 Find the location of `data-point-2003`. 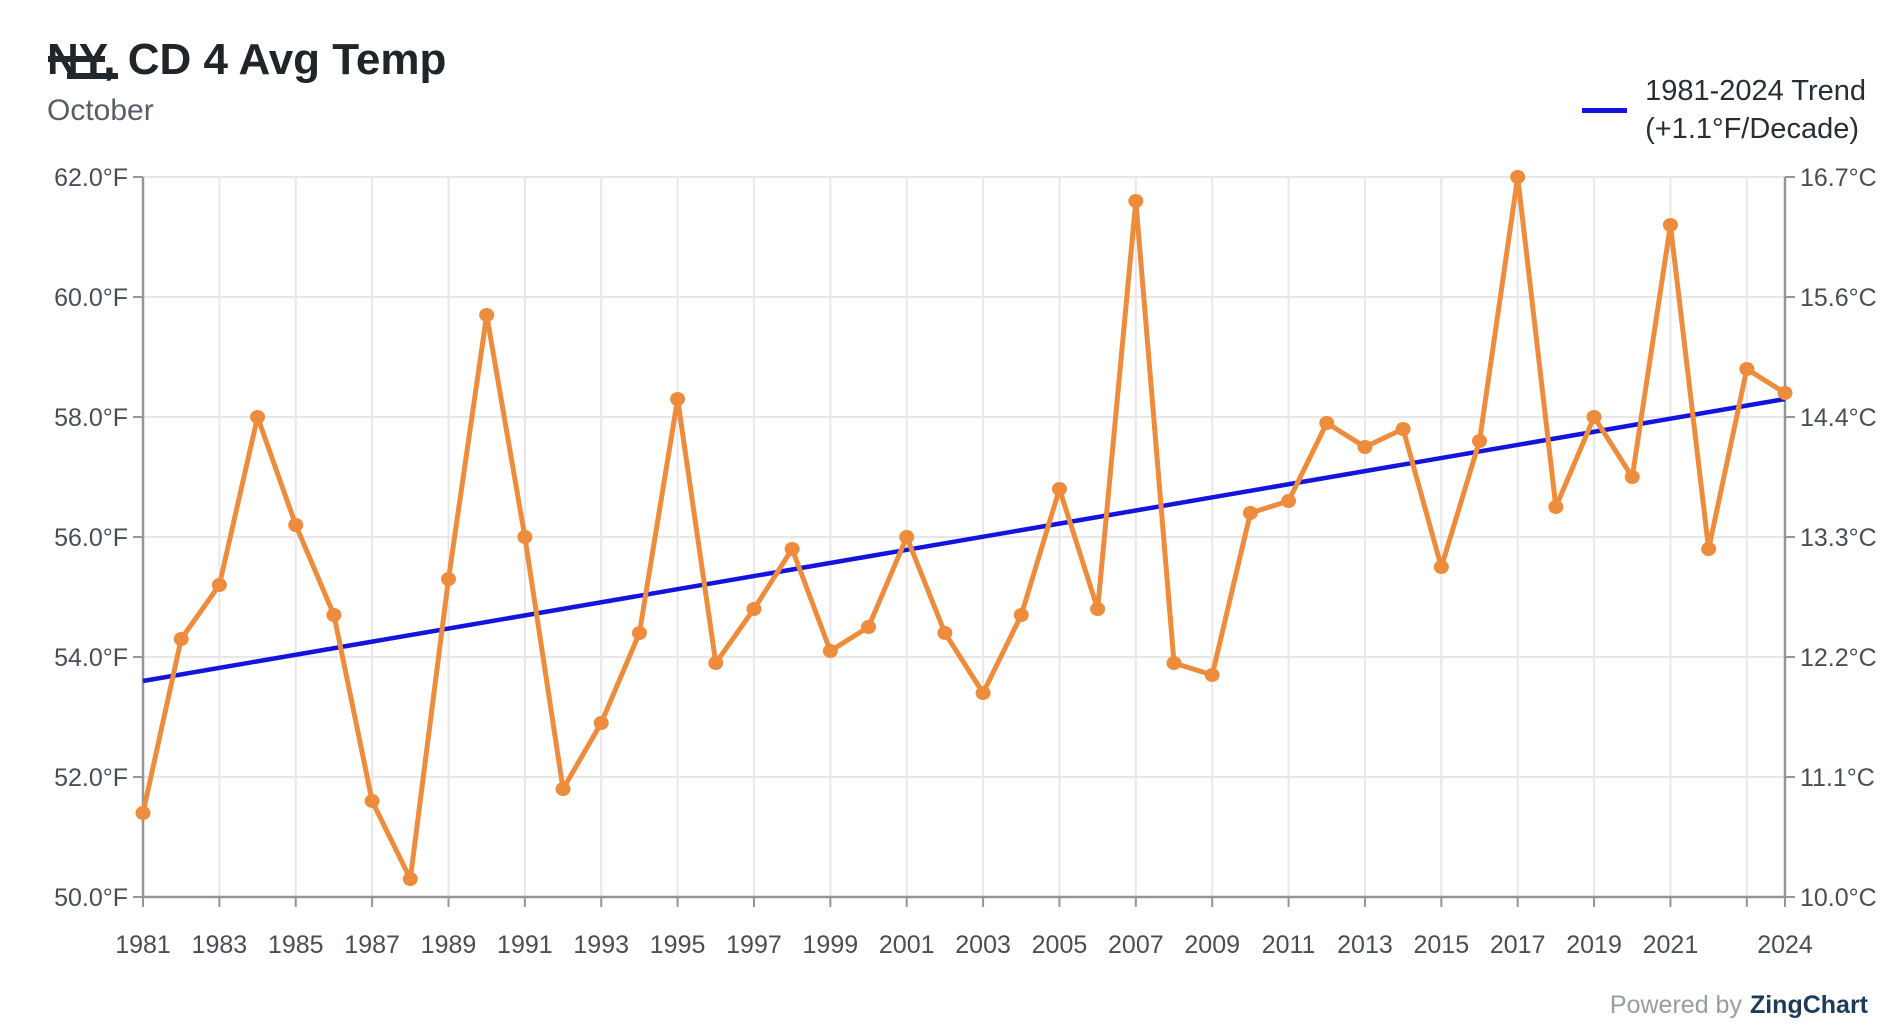

data-point-2003 is located at coordinates (983, 693).